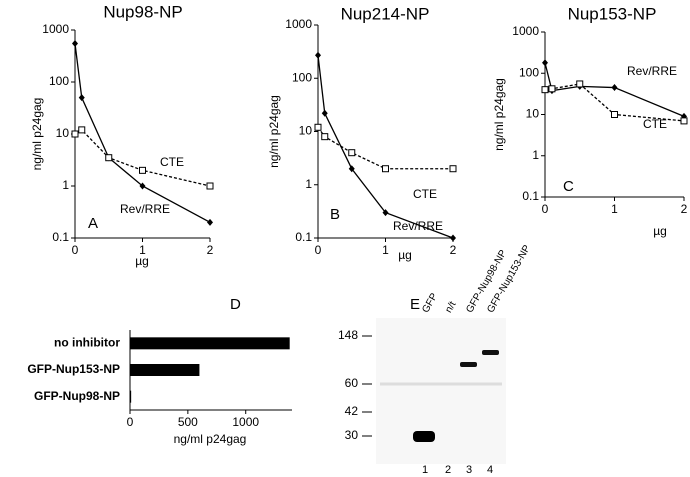 The width and height of the screenshot is (690, 477). Describe the element at coordinates (235, 304) in the screenshot. I see `panel-label: D` at that location.